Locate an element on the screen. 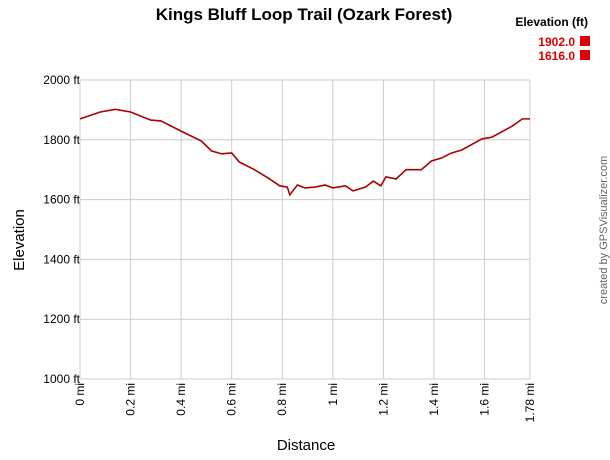 The image size is (610, 460). y-tick-label: 1800 ft is located at coordinates (61, 140).